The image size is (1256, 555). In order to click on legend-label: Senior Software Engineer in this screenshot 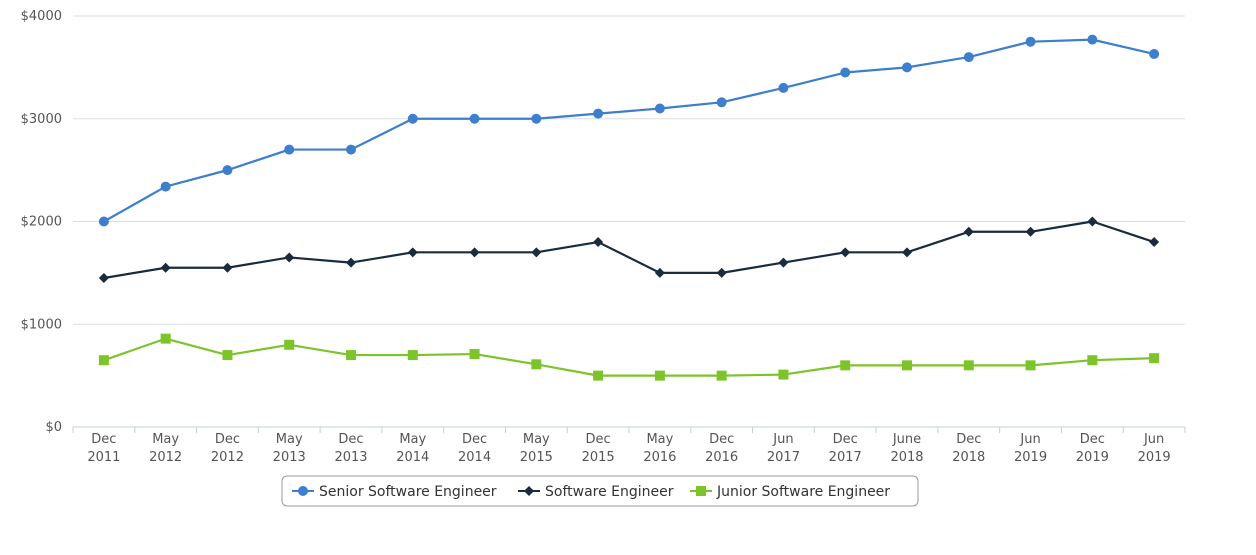, I will do `click(408, 492)`.